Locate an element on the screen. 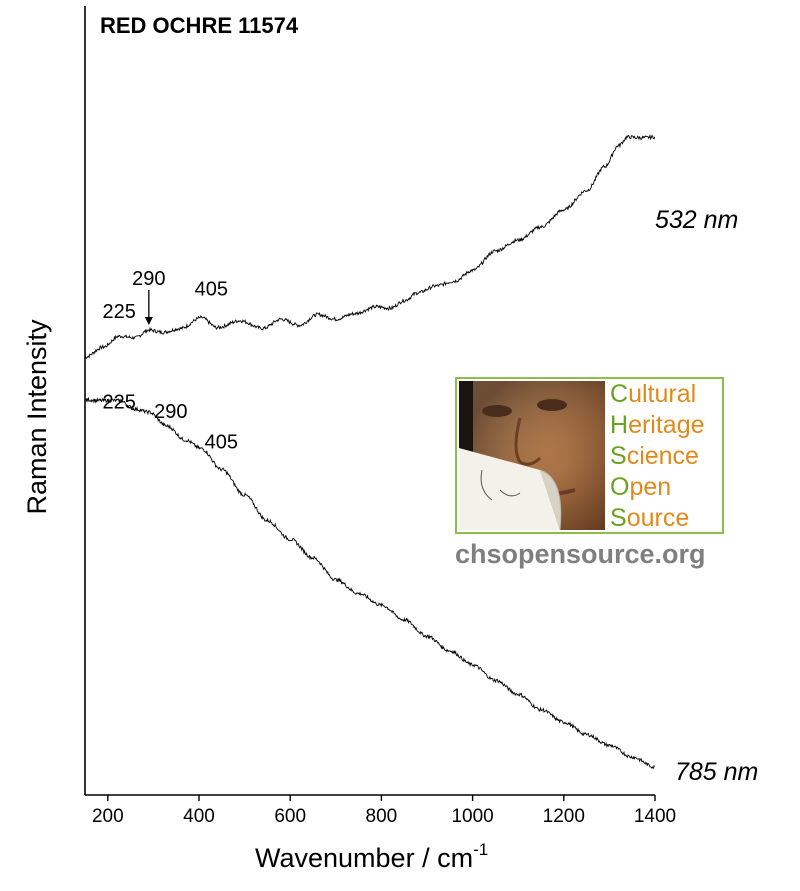  peak-arrowhead is located at coordinates (148, 321).